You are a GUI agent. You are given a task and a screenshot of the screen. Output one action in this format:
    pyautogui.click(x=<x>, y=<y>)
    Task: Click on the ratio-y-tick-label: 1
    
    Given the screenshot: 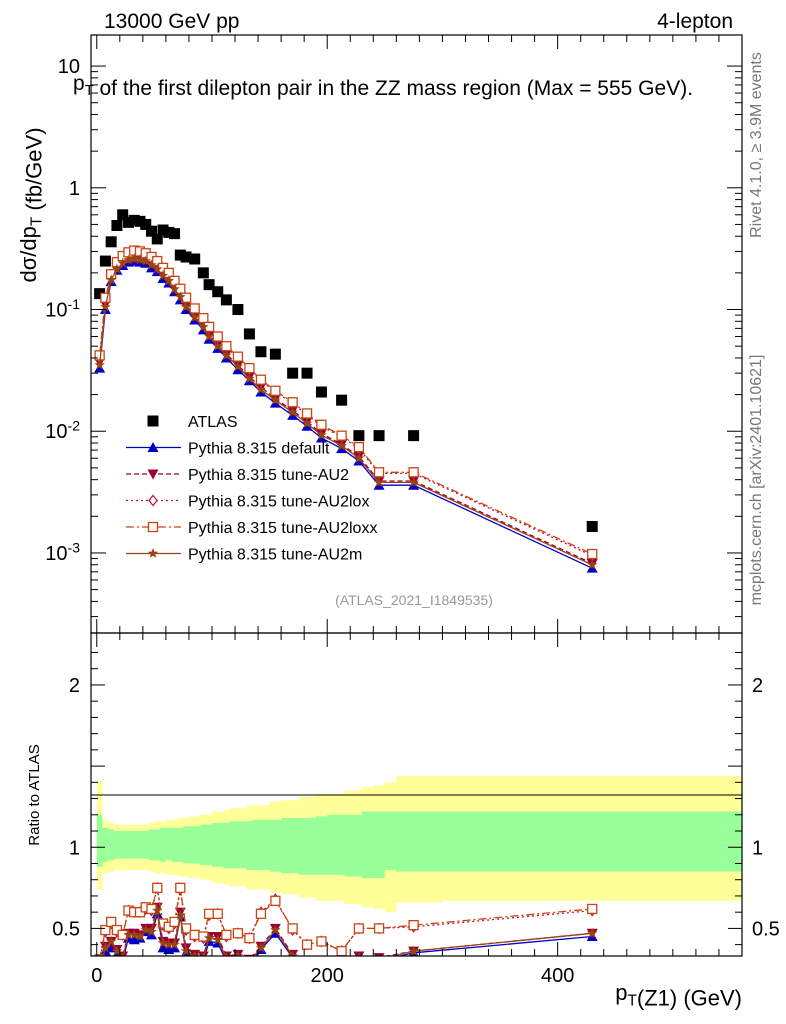 What is the action you would take?
    pyautogui.click(x=74, y=848)
    